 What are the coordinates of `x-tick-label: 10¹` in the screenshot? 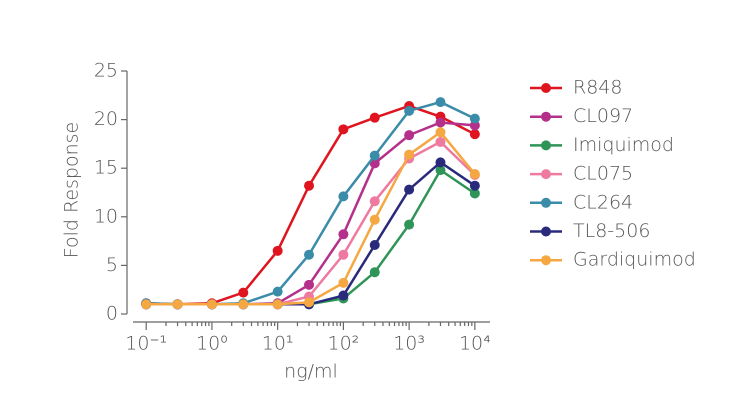 It's located at (278, 344).